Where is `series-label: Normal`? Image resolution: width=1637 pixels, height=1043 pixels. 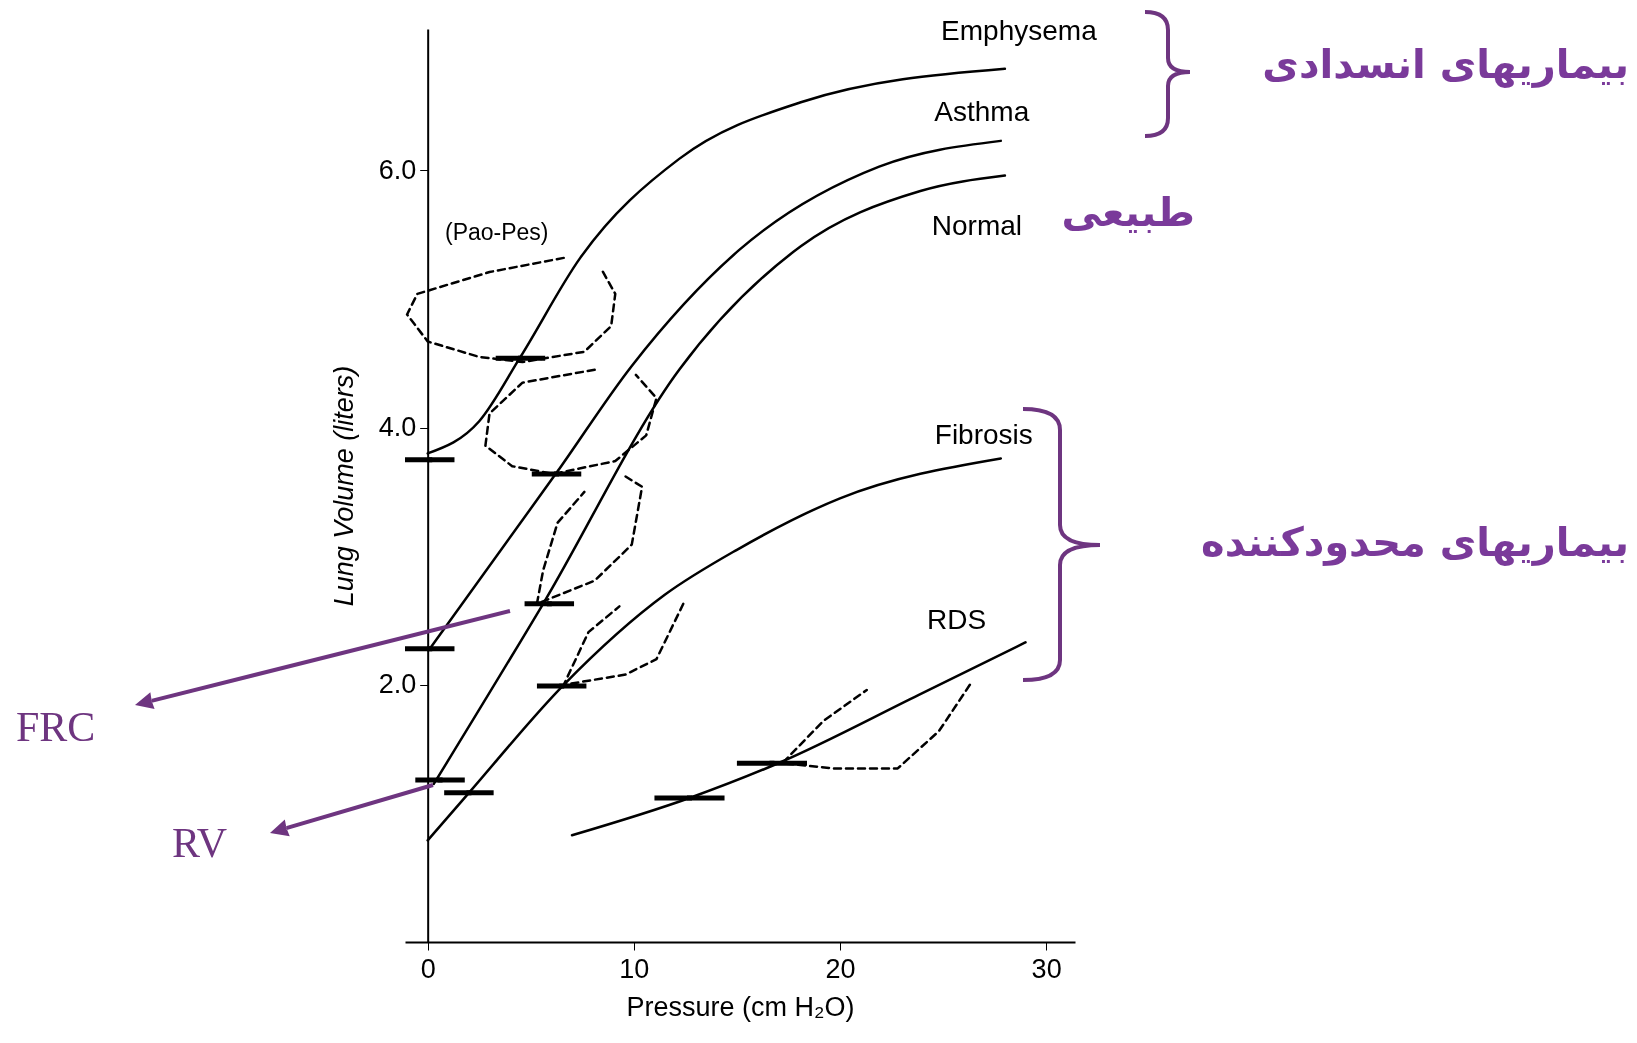
series-label: Normal is located at coordinates (977, 225).